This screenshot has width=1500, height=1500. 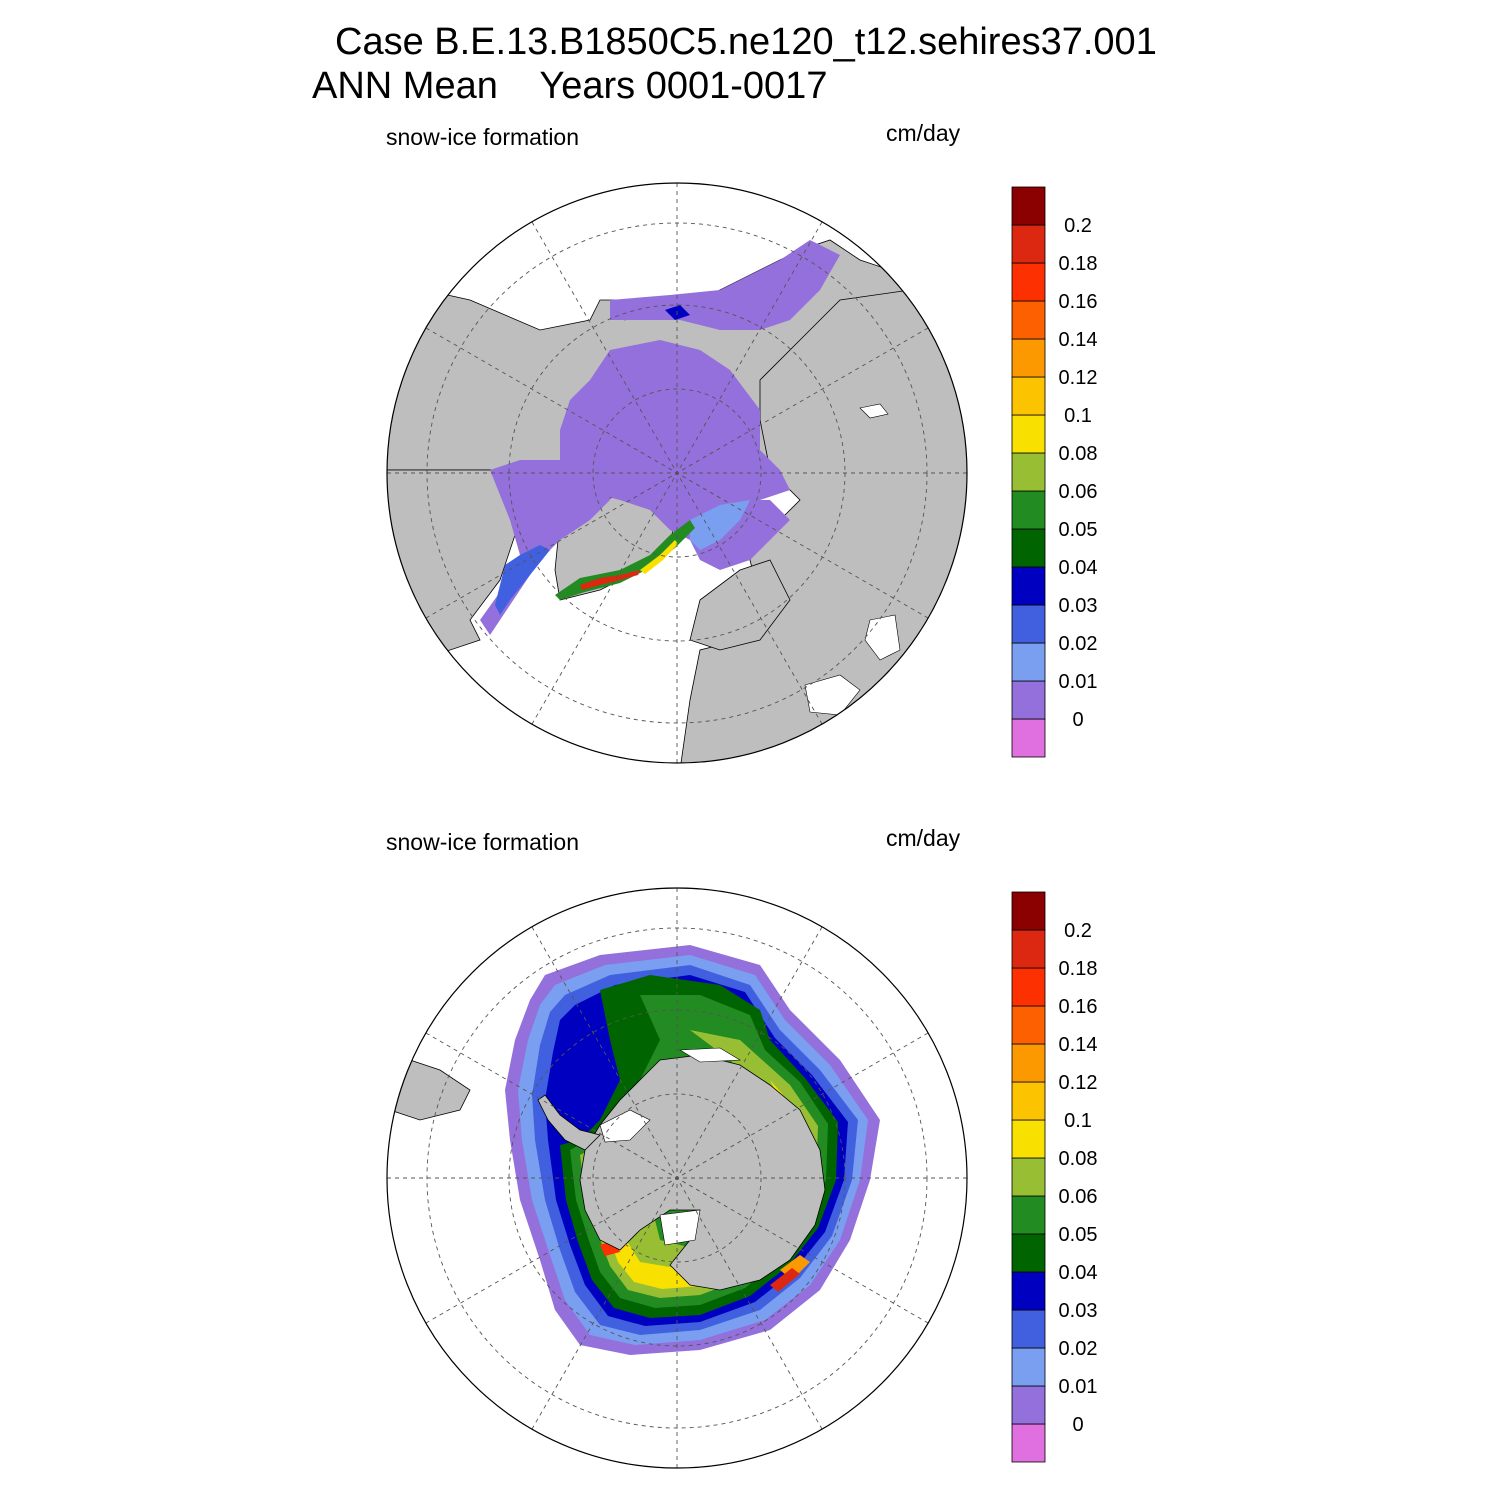 I want to click on plot-title-line-2: ANN Mean Years 0001-0017, so click(x=570, y=86).